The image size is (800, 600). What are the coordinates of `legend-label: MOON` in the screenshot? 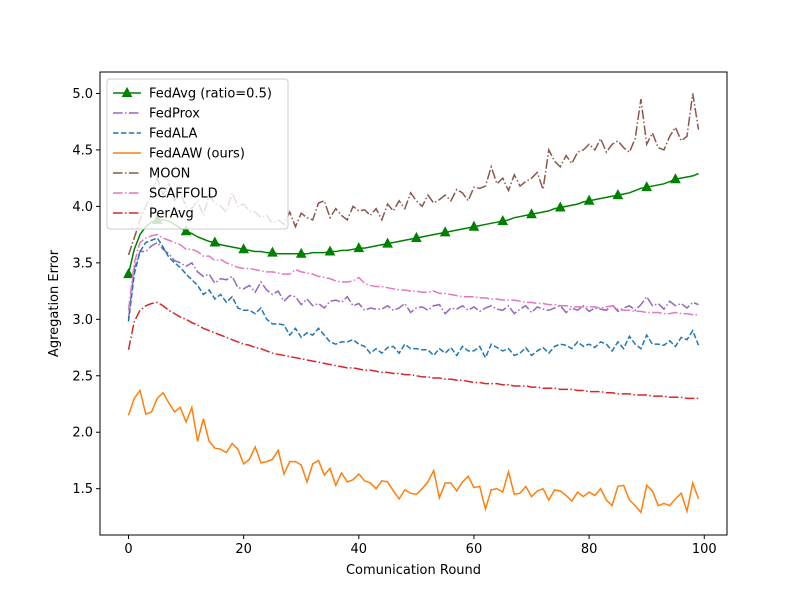 It's located at (169, 174).